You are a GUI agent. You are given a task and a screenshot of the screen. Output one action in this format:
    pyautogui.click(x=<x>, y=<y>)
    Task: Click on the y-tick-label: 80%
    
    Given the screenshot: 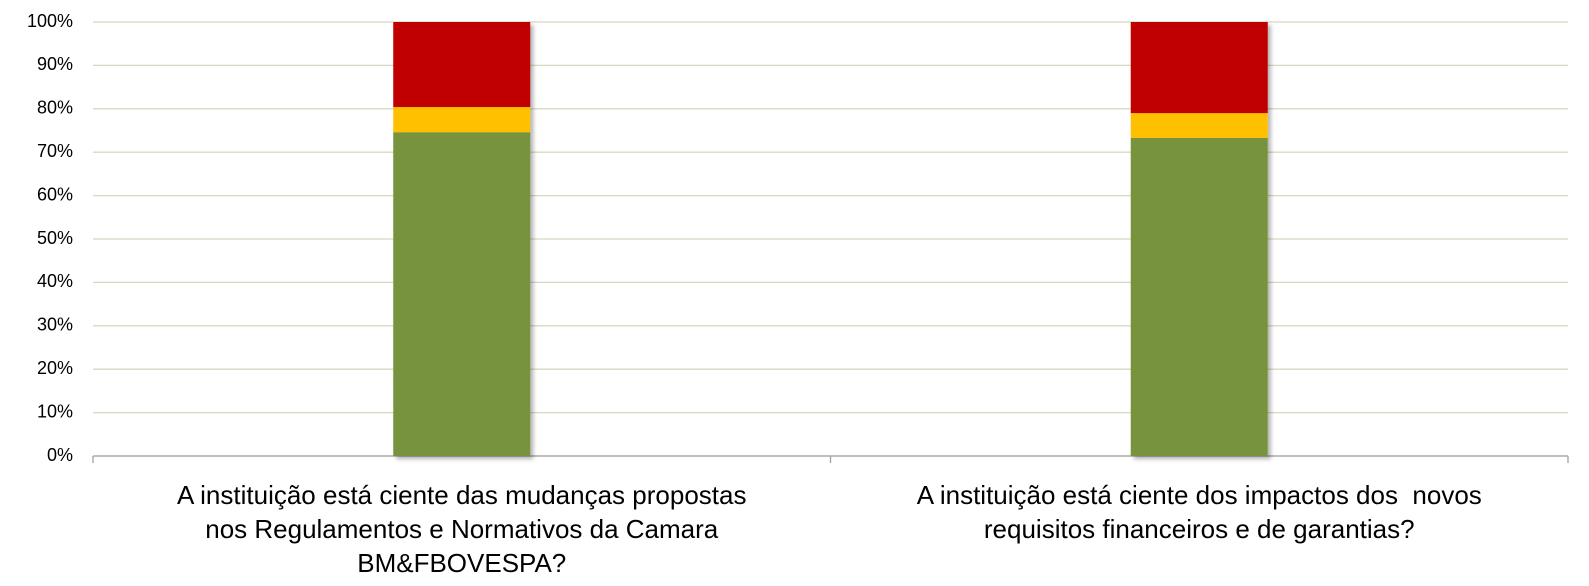 What is the action you would take?
    pyautogui.click(x=55, y=108)
    